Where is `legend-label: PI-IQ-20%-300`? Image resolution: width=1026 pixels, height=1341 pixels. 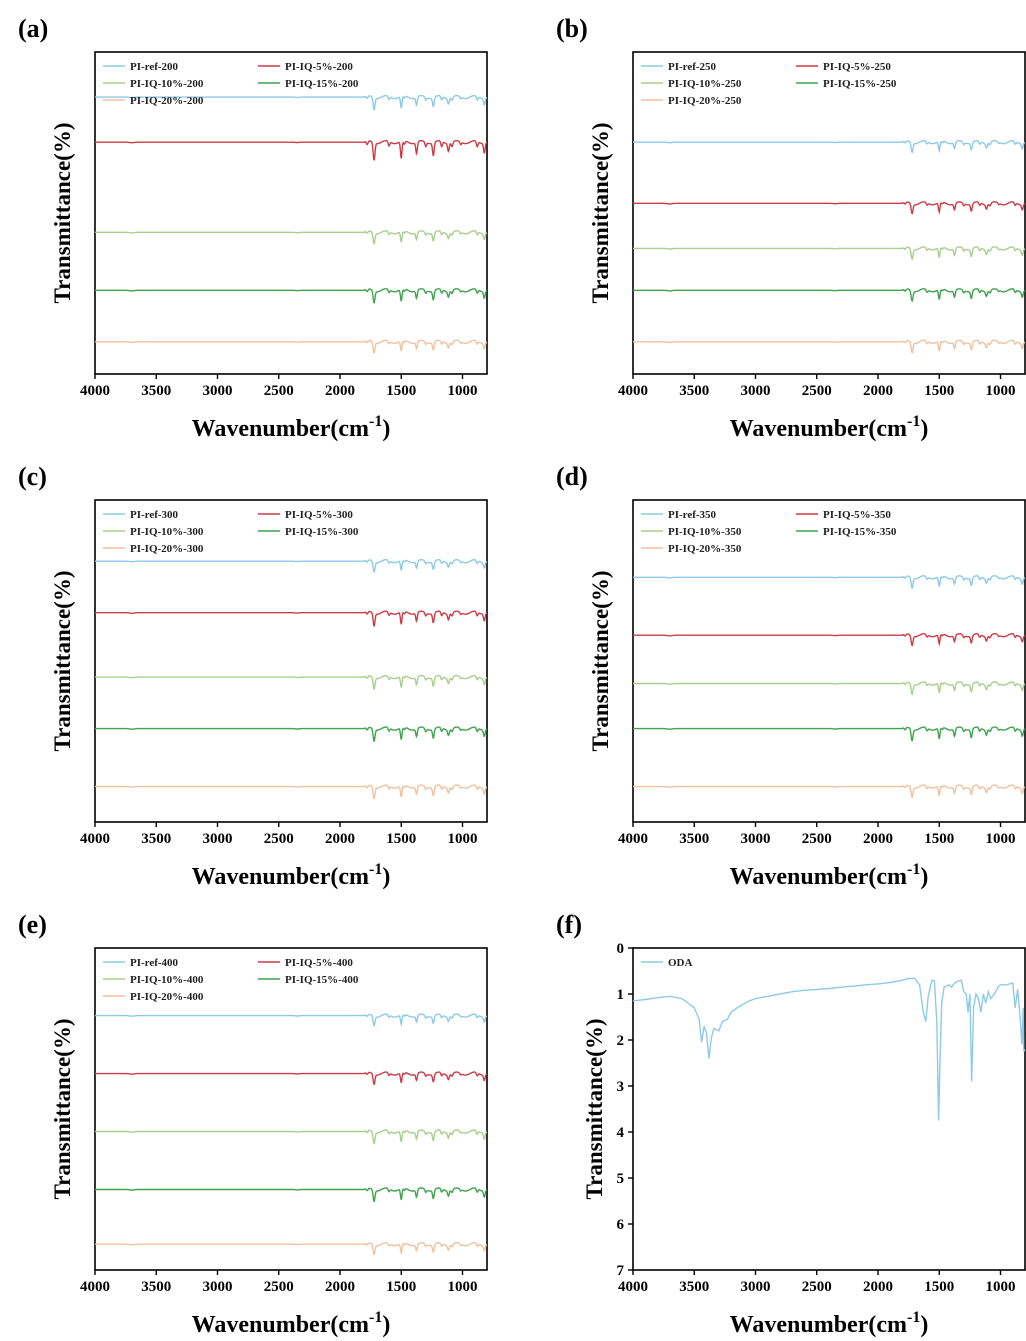
legend-label: PI-IQ-20%-300 is located at coordinates (167, 549).